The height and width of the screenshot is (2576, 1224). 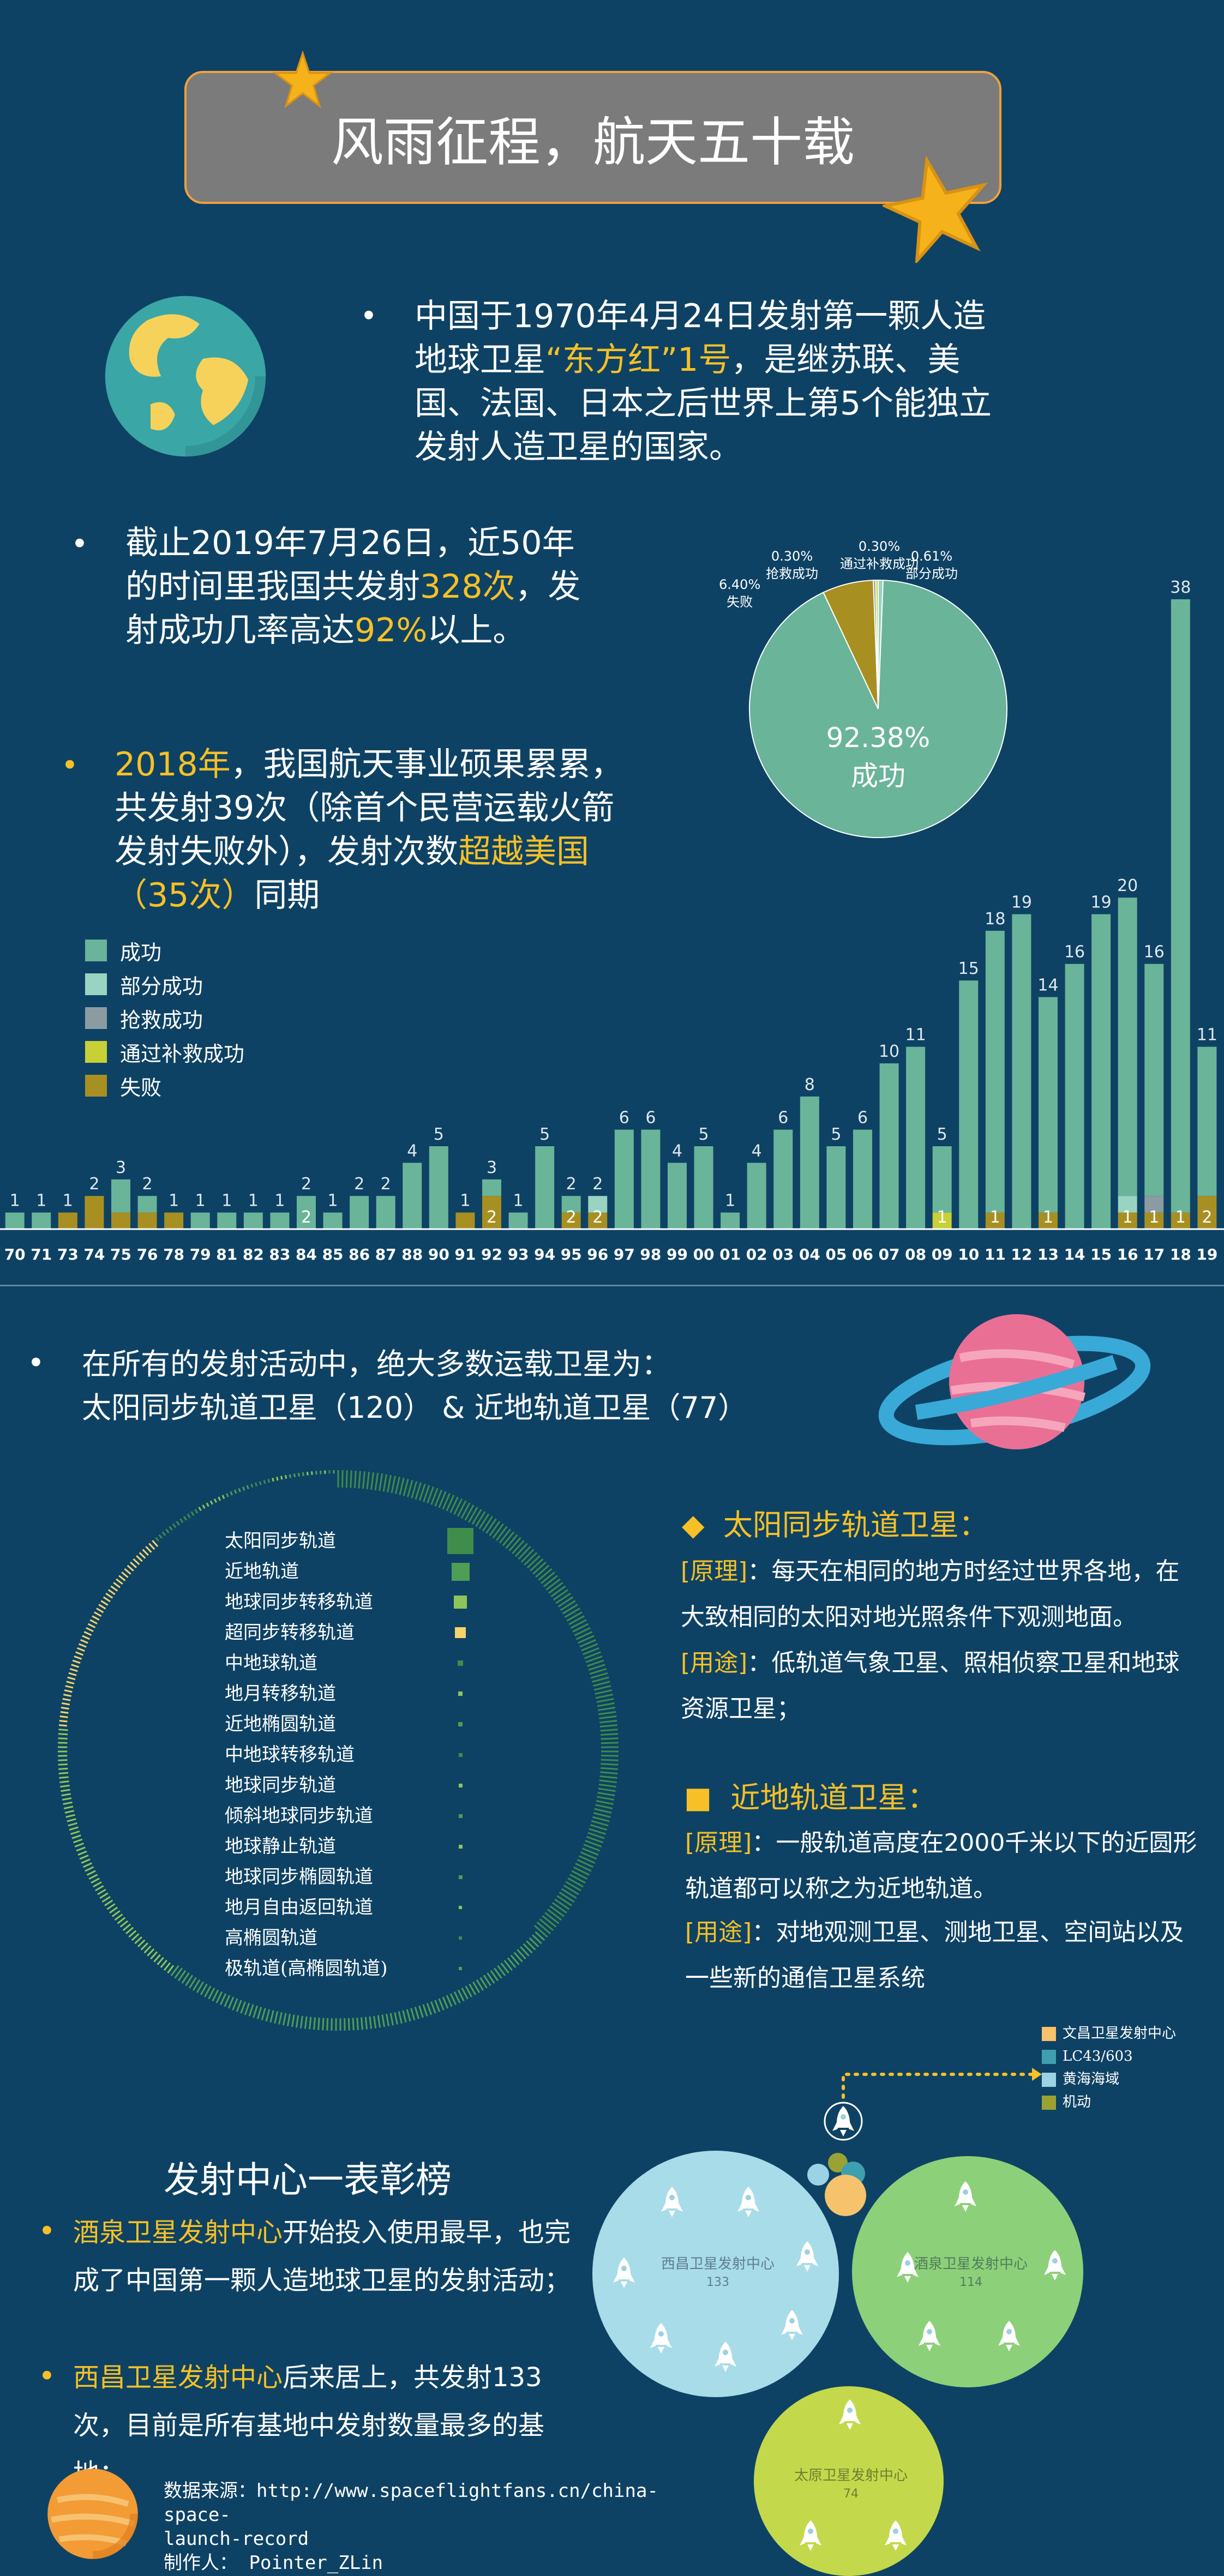 I want to click on bar-total-label: 16, so click(x=1074, y=952).